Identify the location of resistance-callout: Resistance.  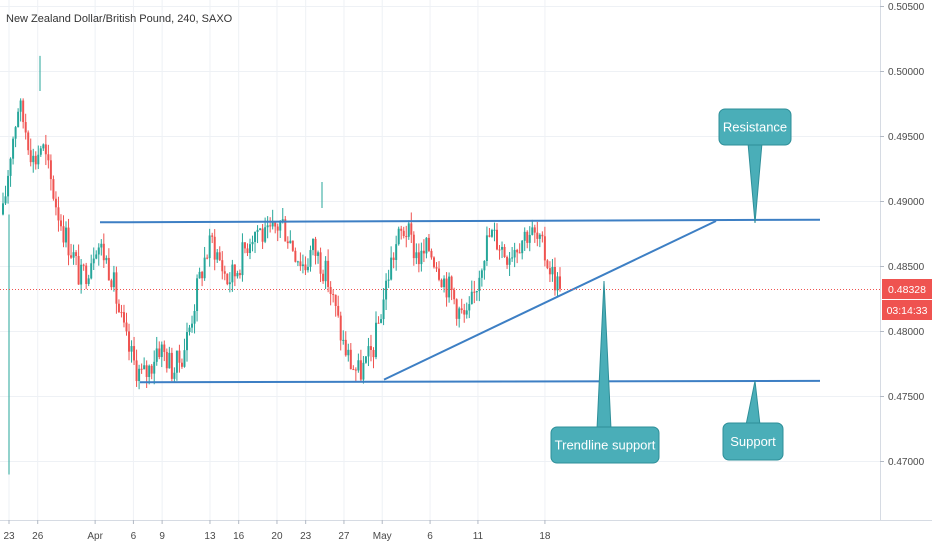
(755, 166).